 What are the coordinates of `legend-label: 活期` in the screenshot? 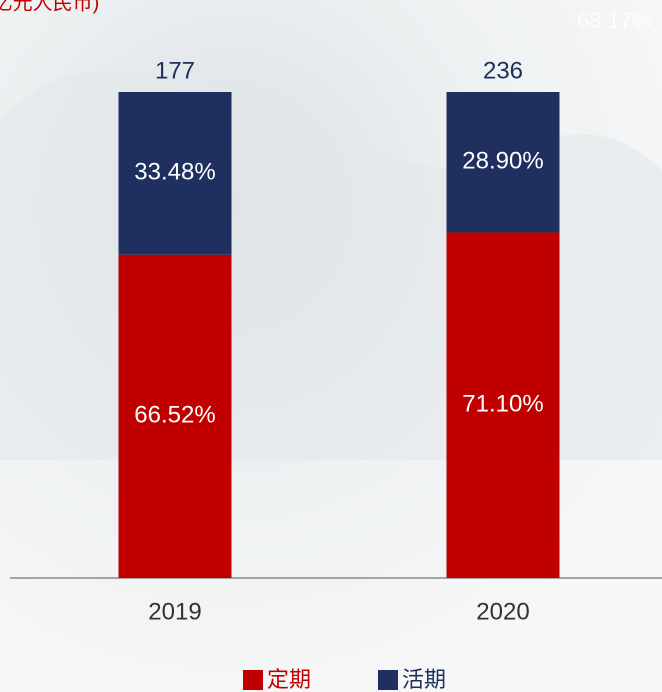 It's located at (424, 679).